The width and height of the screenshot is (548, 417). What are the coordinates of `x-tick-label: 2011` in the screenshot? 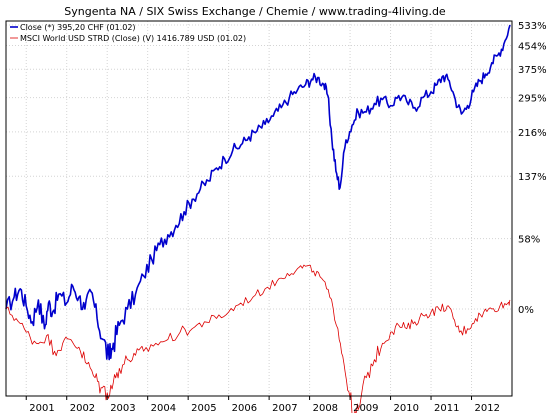 It's located at (446, 408).